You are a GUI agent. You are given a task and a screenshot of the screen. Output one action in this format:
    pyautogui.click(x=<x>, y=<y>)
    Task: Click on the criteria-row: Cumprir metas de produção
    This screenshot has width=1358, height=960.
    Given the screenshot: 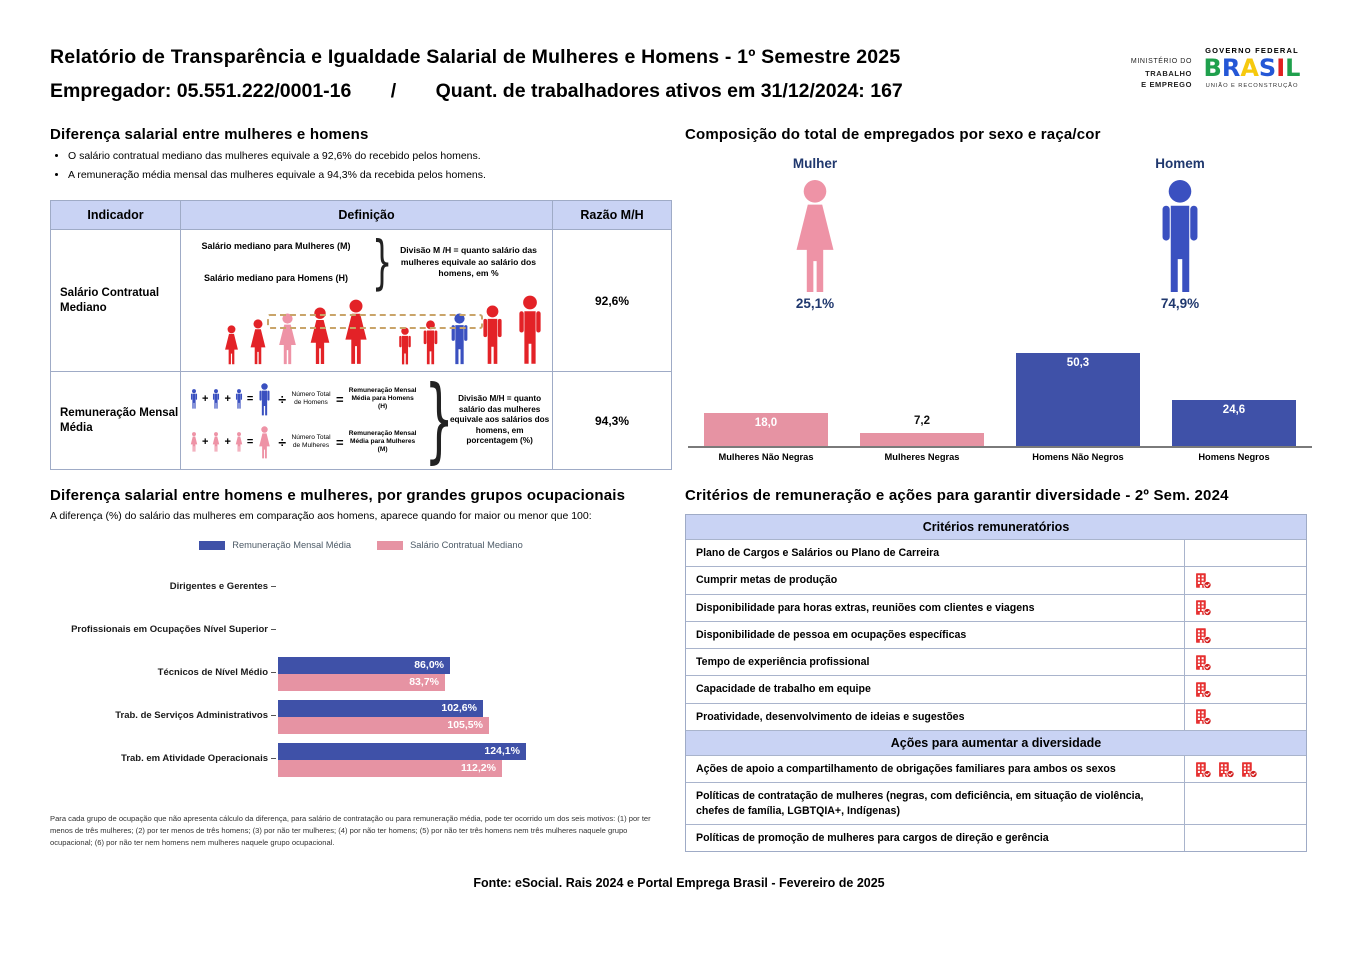 What is the action you would take?
    pyautogui.click(x=996, y=580)
    